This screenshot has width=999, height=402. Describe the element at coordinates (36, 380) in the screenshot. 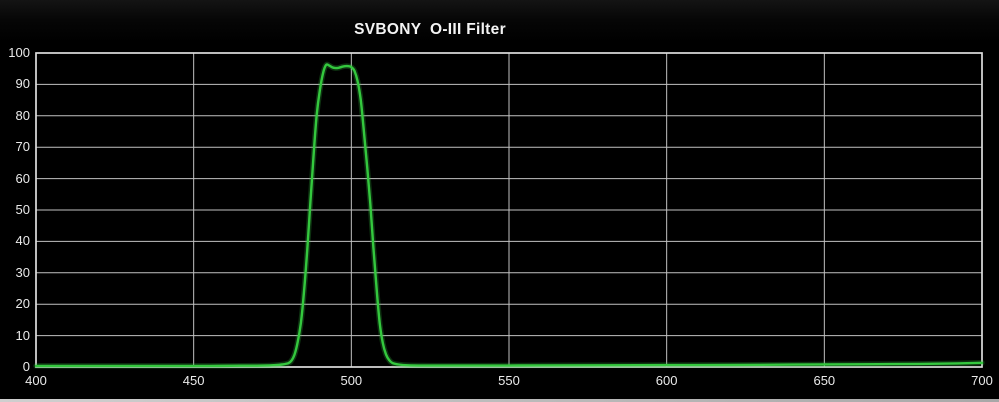

I see `x-tick-label: 400` at that location.